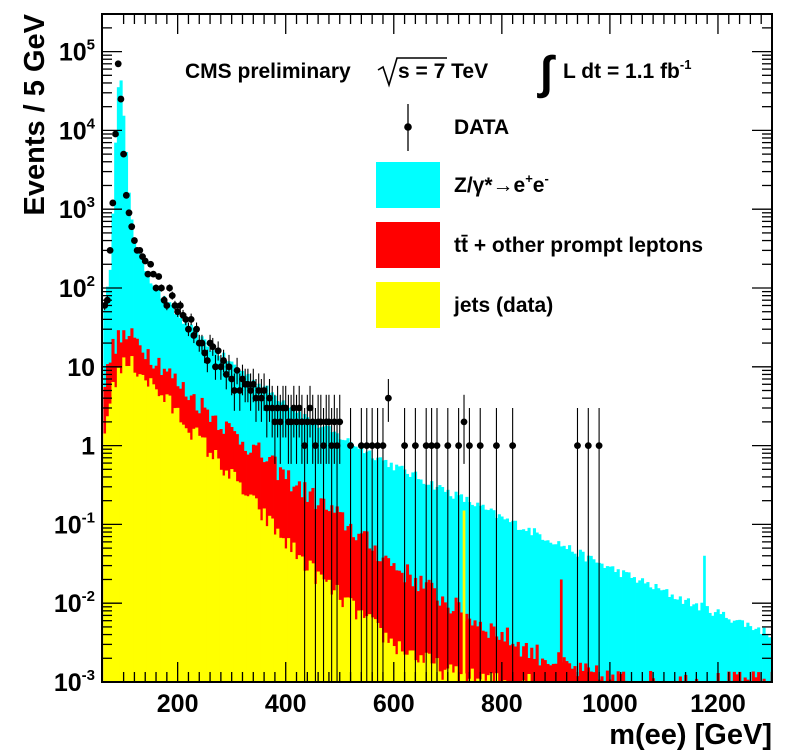 The height and width of the screenshot is (756, 788). Describe the element at coordinates (451, 704) in the screenshot. I see `x-axis-tick-labels: 200 400 600 800 1000 1200` at that location.